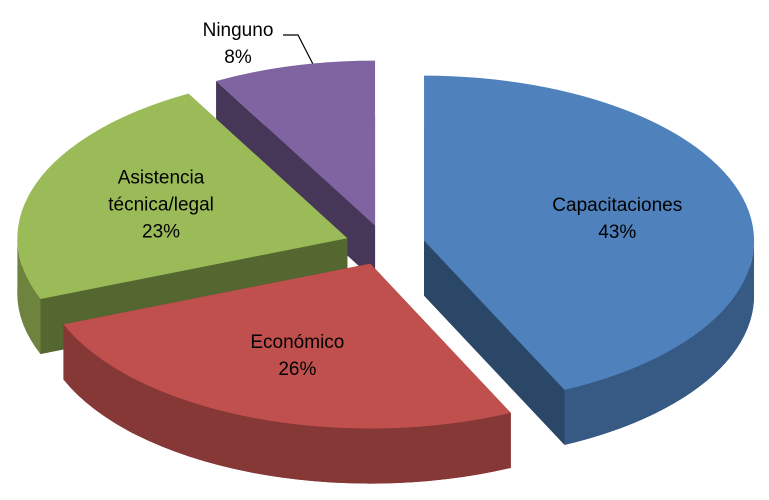 The image size is (769, 500). What do you see at coordinates (494, 342) in the screenshot?
I see `slice-radial-face` at bounding box center [494, 342].